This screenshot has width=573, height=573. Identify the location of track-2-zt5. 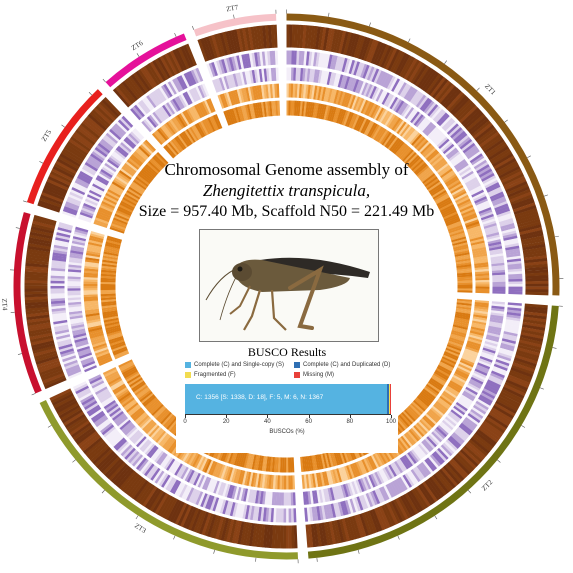
(98, 166).